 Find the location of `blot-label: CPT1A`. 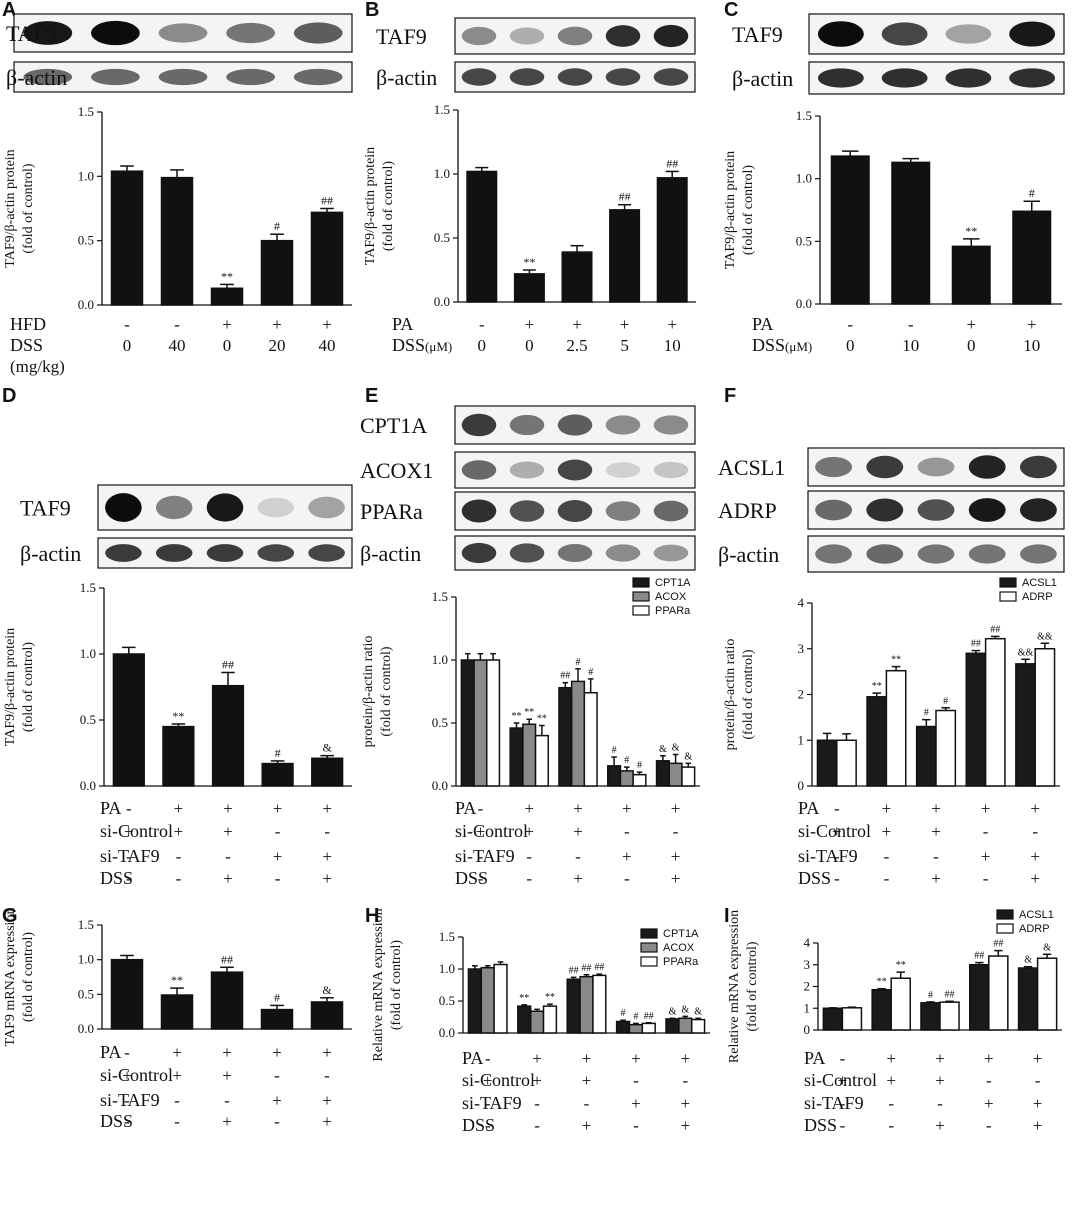

blot-label: CPT1A is located at coordinates (393, 425).